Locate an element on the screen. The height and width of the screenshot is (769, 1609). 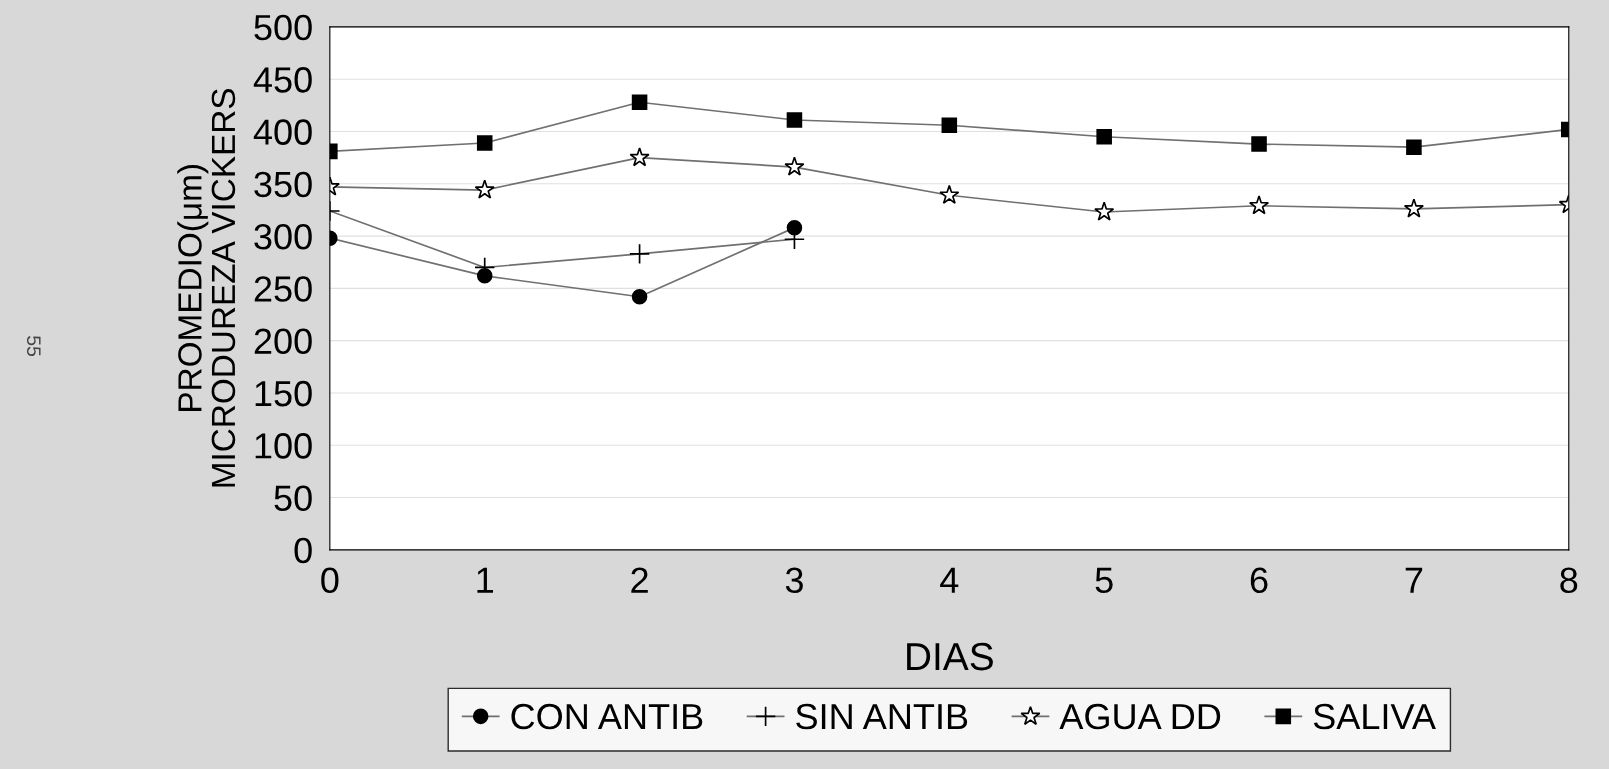
legend-label: SALIVA is located at coordinates (1374, 716).